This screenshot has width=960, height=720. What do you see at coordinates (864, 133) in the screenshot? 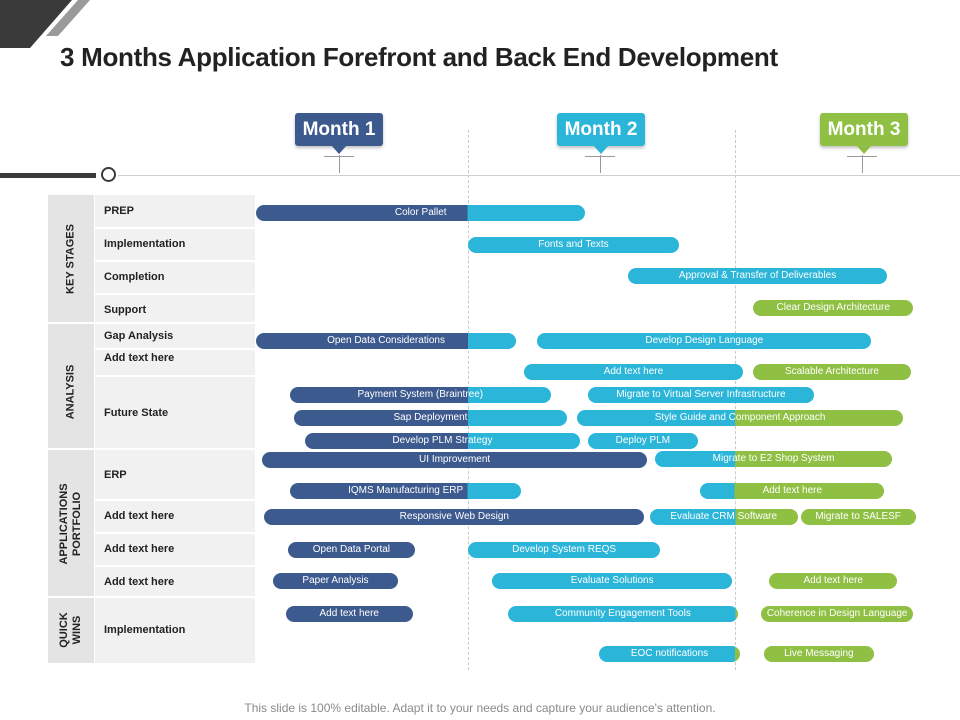
I see `month-3-marker: Month 3` at bounding box center [864, 133].